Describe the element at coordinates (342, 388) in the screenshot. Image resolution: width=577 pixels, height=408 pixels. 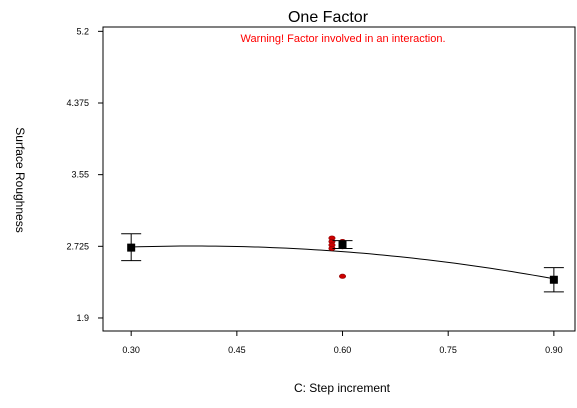
I see `x-axis-label: C: Step increment` at that location.